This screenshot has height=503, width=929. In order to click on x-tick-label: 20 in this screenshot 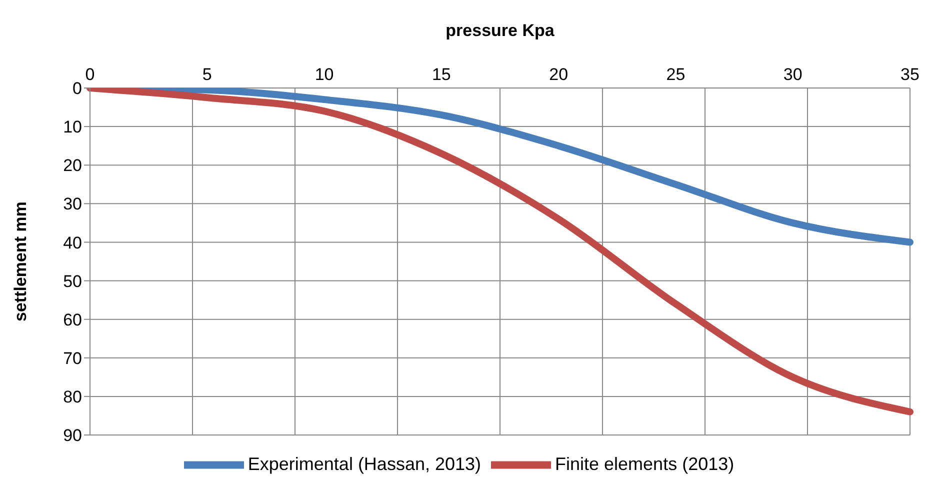, I will do `click(558, 74)`.